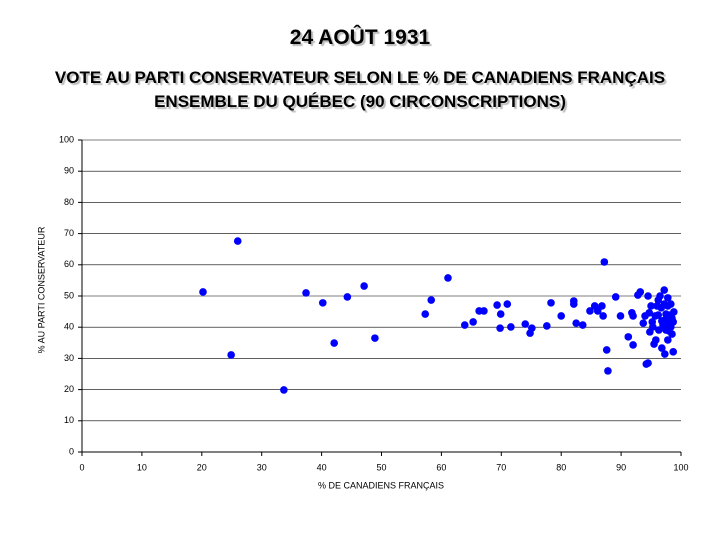 The image size is (720, 540). What do you see at coordinates (360, 101) in the screenshot?
I see `chart-subtitle: ENSEMBLE DU QUÉBEC (90 CIRCONSCRIPTIONS)` at bounding box center [360, 101].